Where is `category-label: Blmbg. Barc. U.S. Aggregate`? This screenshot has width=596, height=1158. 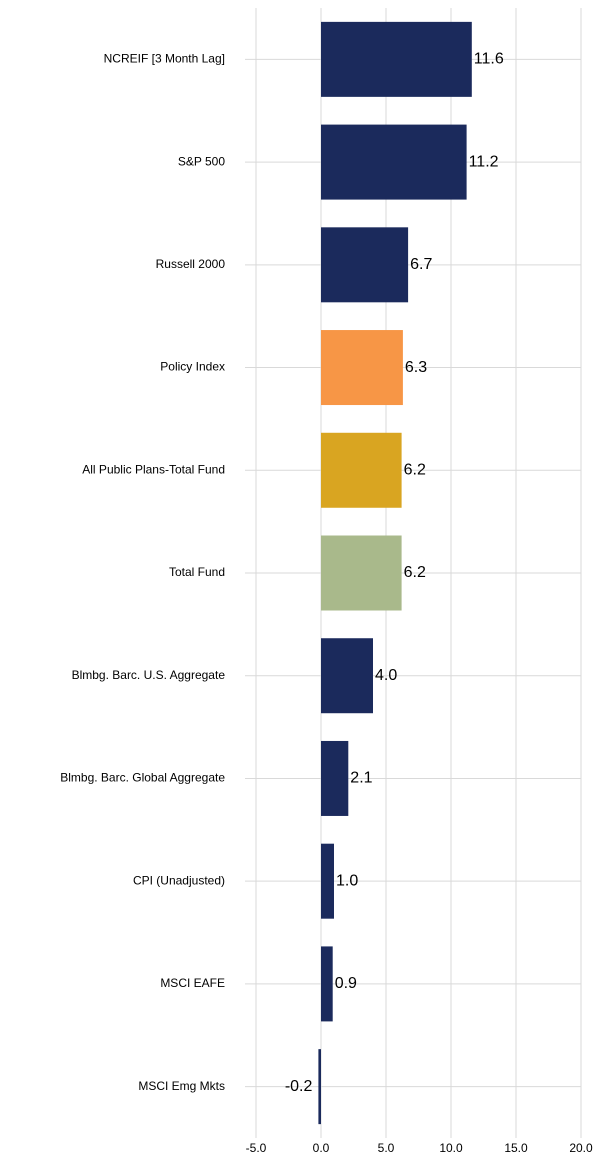
category-label: Blmbg. Barc. U.S. Aggregate is located at coordinates (149, 675).